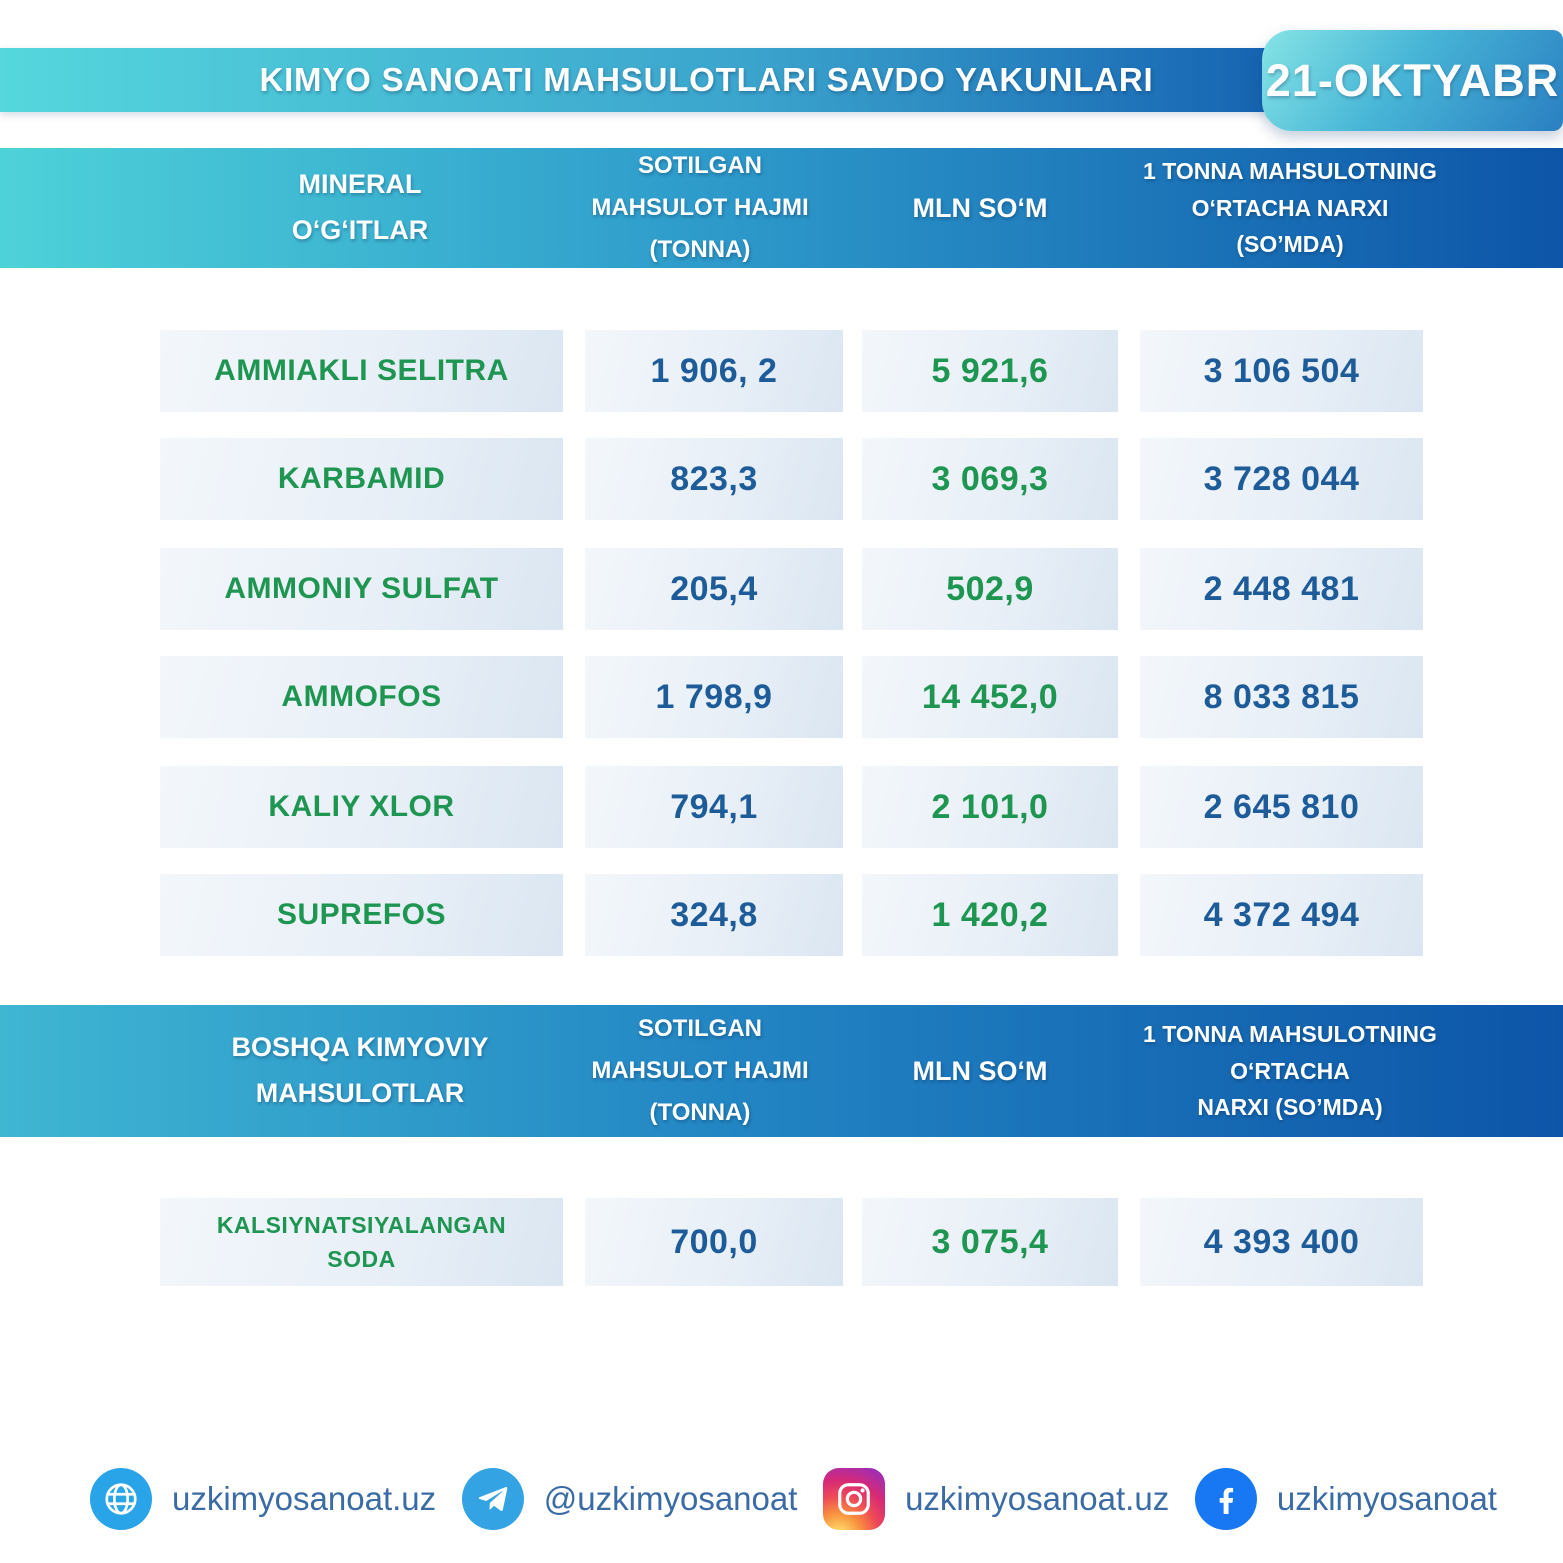  Describe the element at coordinates (714, 589) in the screenshot. I see `volume-cell: 205,4` at that location.